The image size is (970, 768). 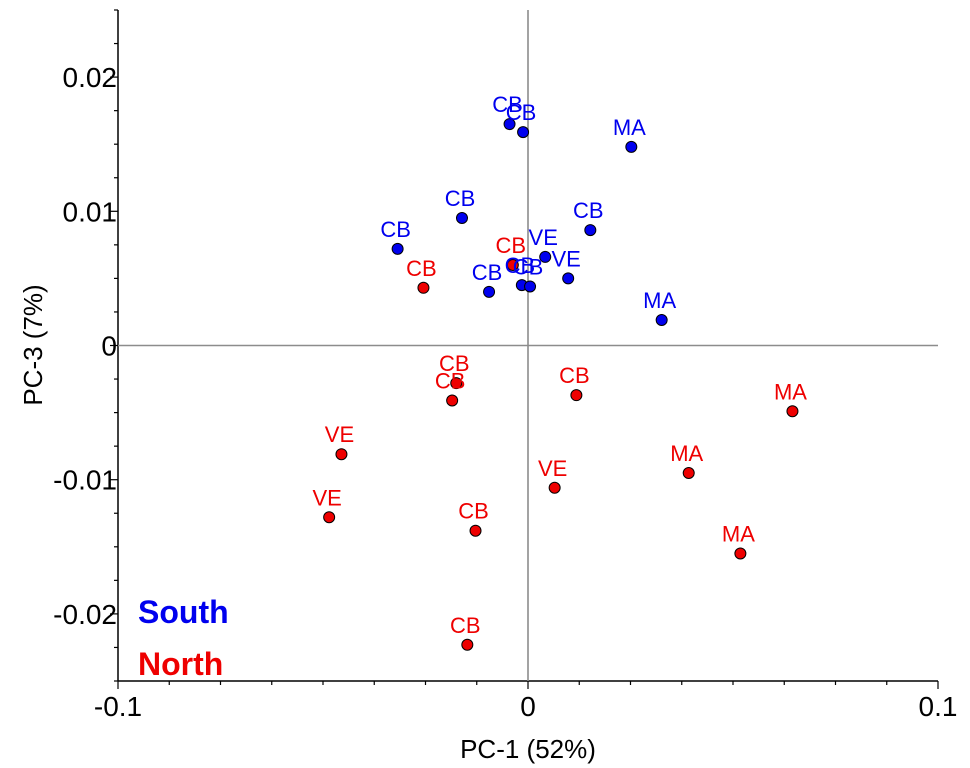 I want to click on x-tick-label: 0, so click(x=528, y=706).